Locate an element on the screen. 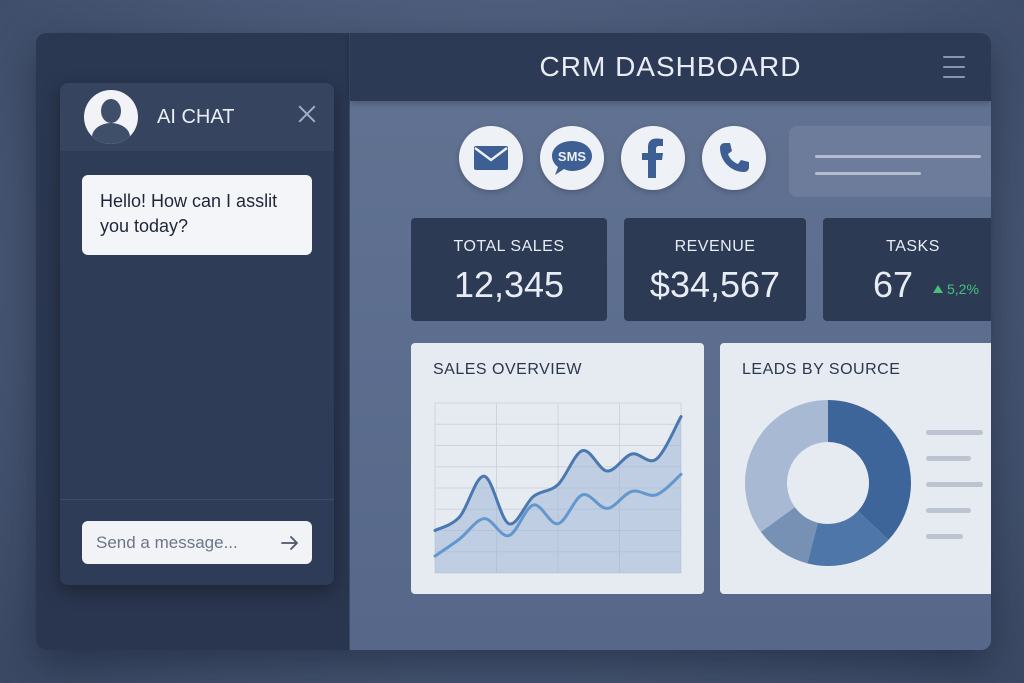 The height and width of the screenshot is (683, 1024). facebook-icon is located at coordinates (652, 158).